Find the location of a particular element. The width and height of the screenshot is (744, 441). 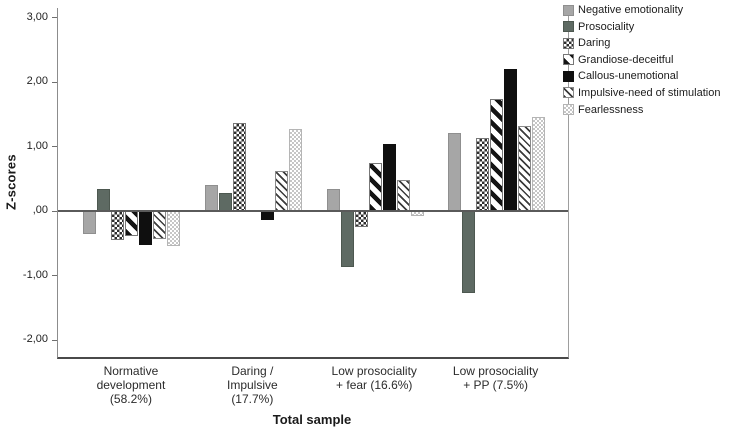

x-category-label-line: (58.2%) is located at coordinates (130, 399).